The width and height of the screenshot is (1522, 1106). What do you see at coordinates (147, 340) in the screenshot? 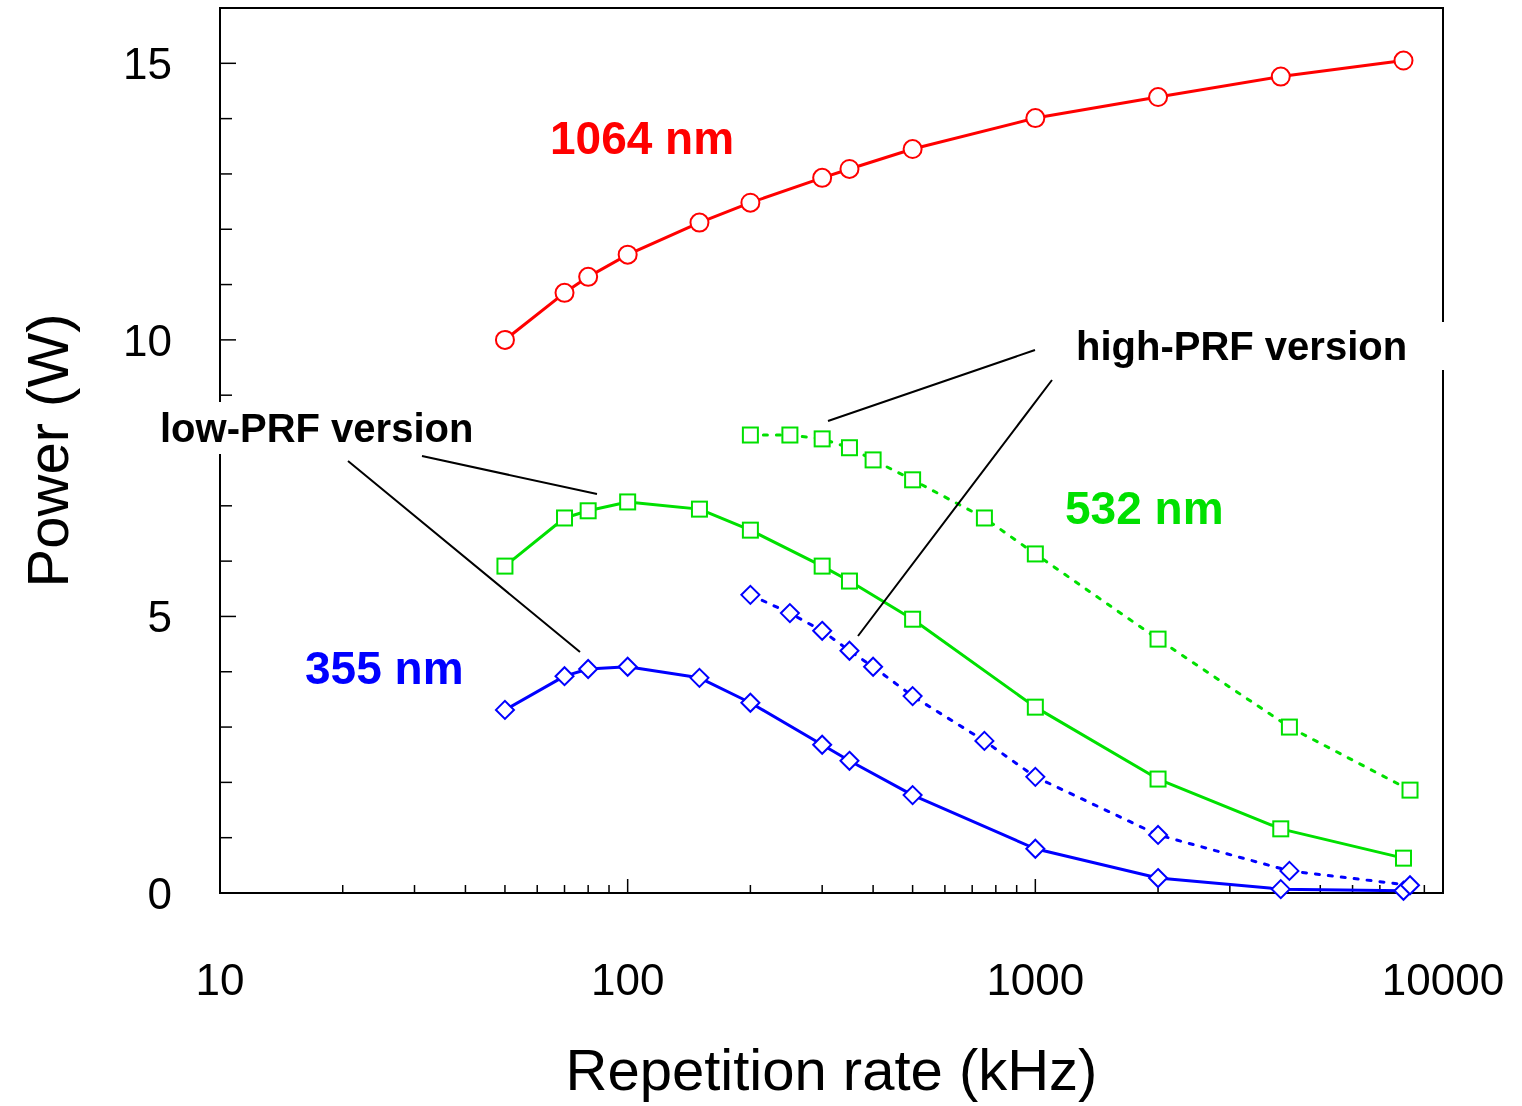
I see `y-tick-label: 10` at bounding box center [147, 340].